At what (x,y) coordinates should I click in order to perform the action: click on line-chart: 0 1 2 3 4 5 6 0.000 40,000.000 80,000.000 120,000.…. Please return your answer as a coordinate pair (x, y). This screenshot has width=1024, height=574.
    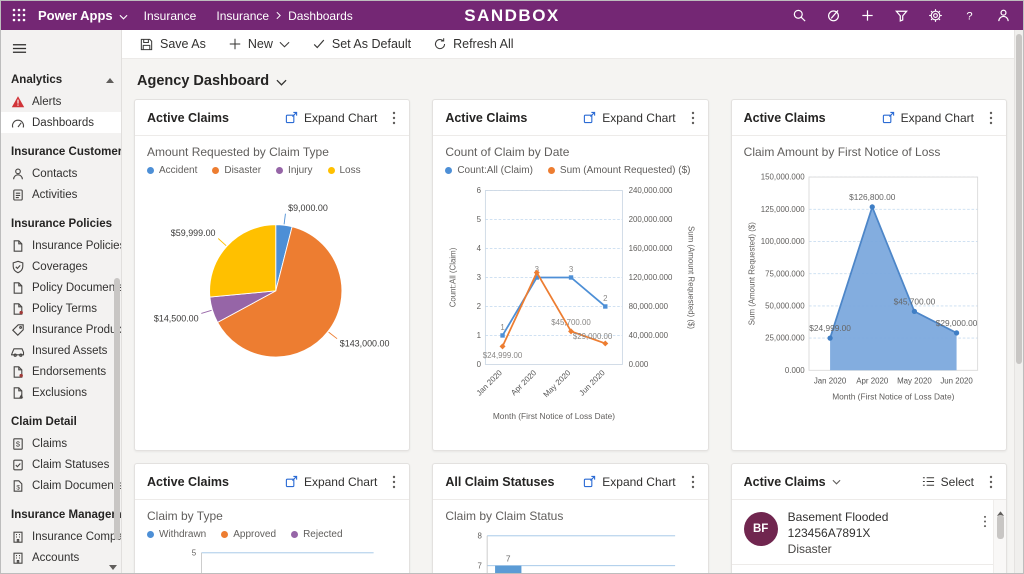
    Looking at the image, I should click on (570, 313).